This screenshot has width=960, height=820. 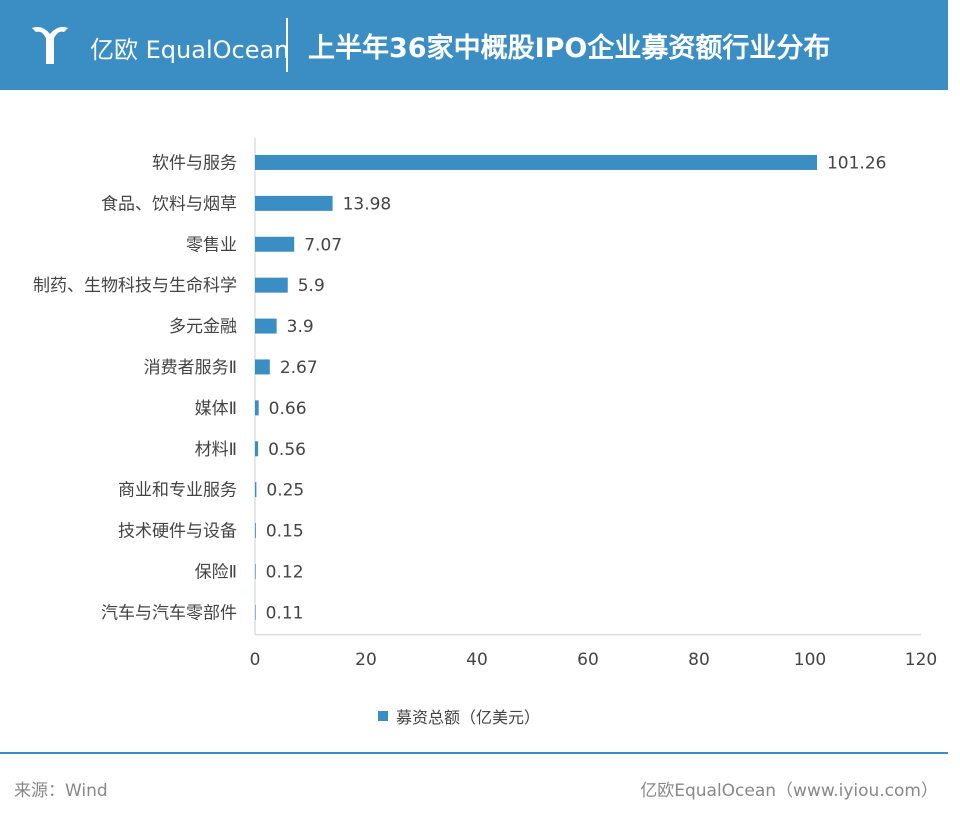 I want to click on data-label: 0.11, so click(x=285, y=613).